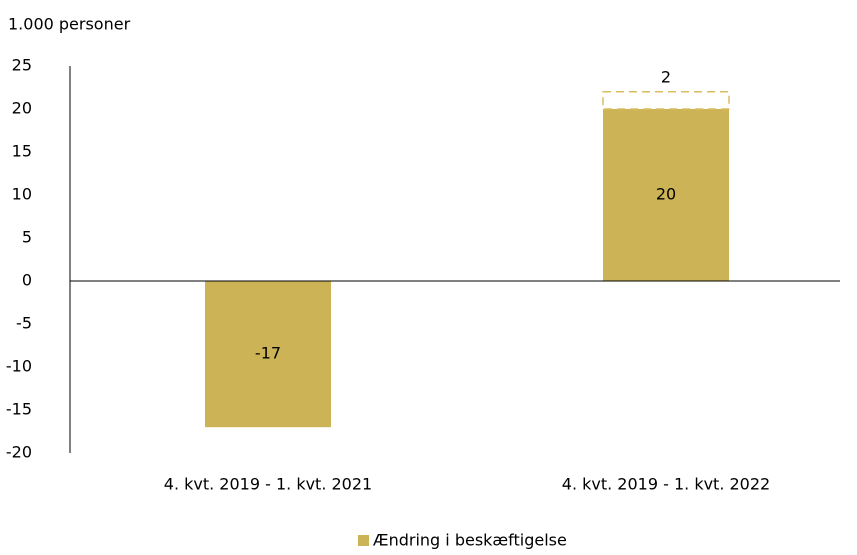 The image size is (857, 555). What do you see at coordinates (22, 151) in the screenshot?
I see `y-tick-label: 15` at bounding box center [22, 151].